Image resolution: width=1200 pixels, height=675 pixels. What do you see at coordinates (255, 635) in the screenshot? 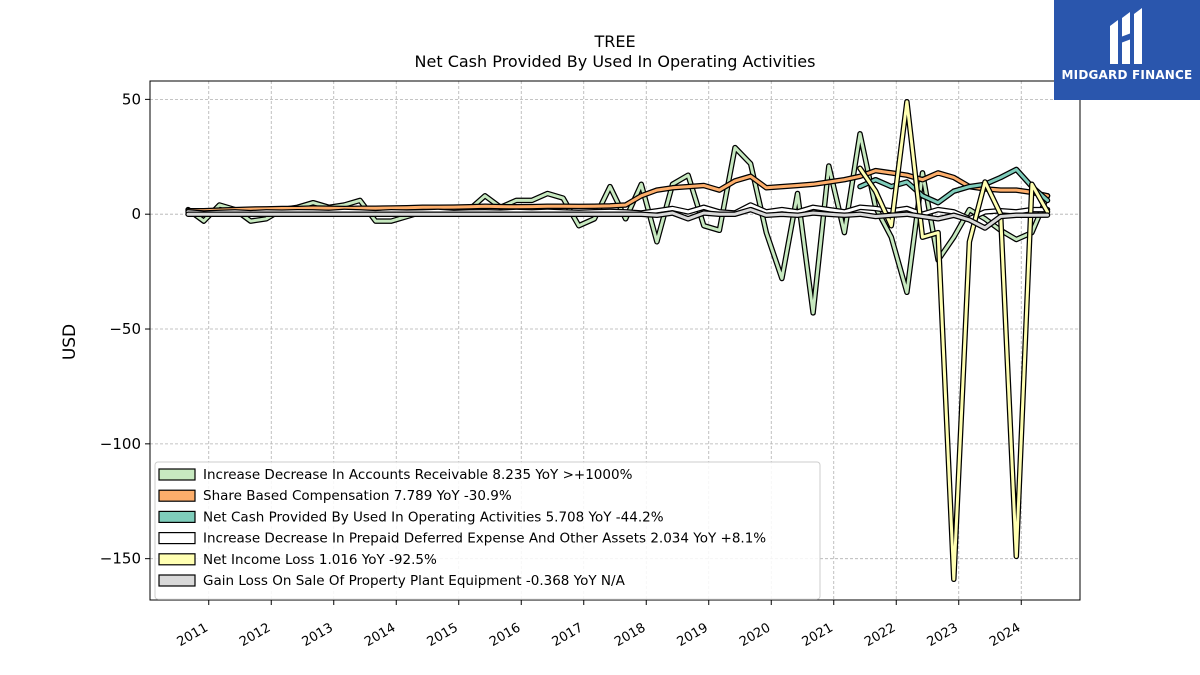
I see `x-tick-label: 2012` at bounding box center [255, 635].